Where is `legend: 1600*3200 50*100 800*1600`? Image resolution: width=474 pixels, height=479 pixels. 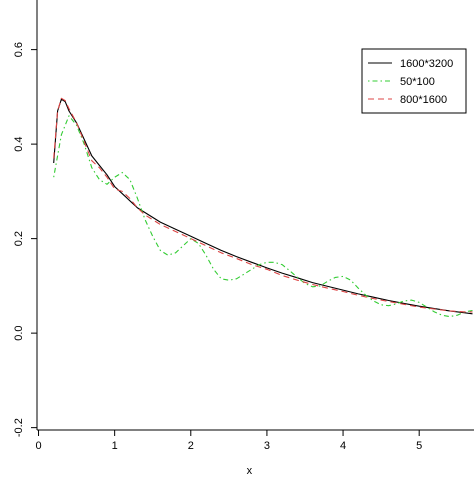 legend: 1600*3200 50*100 800*1600 is located at coordinates (414, 81).